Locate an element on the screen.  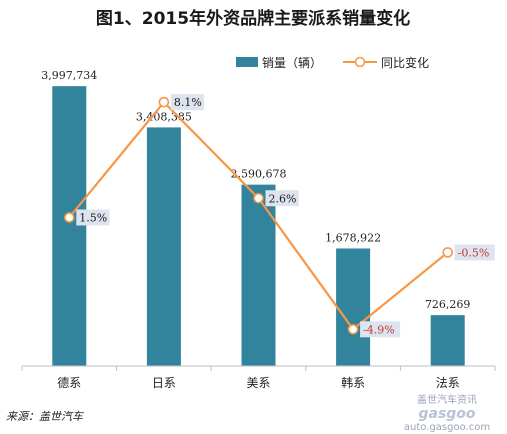
legend: 销量（辆） 同比变化 is located at coordinates (332, 62).